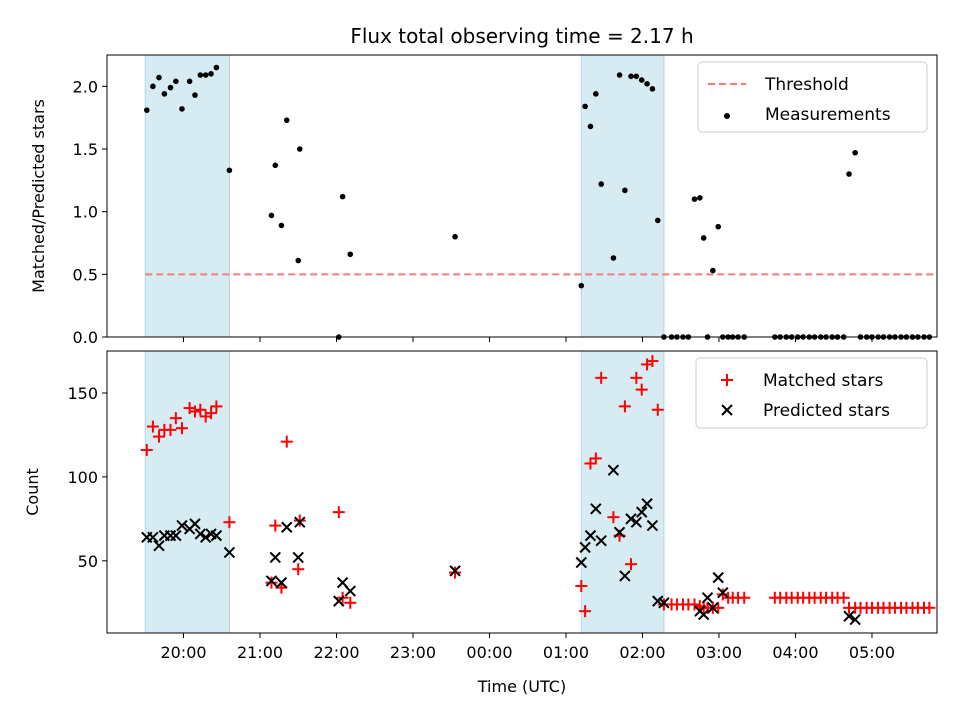 The width and height of the screenshot is (960, 720). I want to click on top-y-ticks: 0.0 0.5 1.0 1.5 2.0, so click(90, 212).